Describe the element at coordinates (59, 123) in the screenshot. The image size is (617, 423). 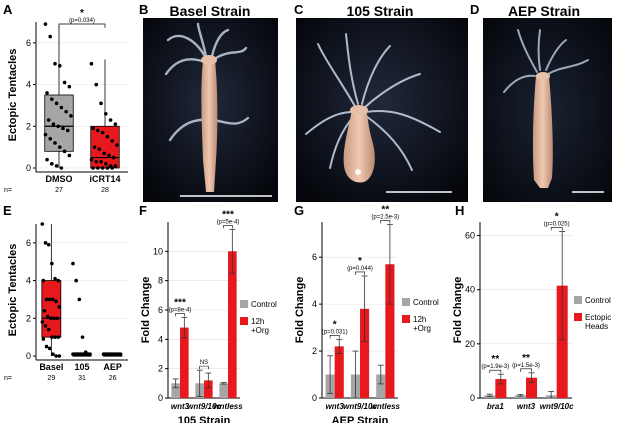
I see `box-iqr` at that location.